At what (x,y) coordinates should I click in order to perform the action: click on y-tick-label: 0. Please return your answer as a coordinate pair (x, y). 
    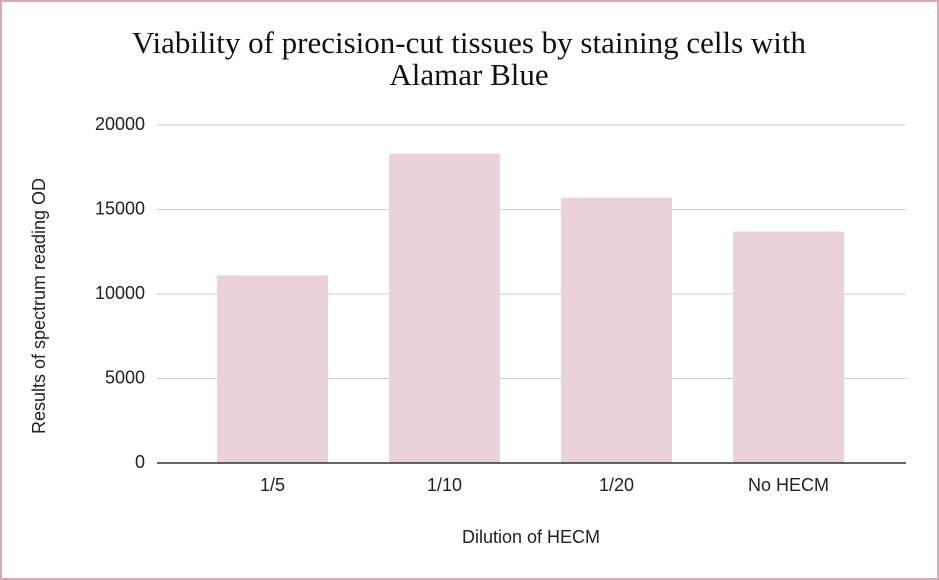
    Looking at the image, I should click on (140, 462).